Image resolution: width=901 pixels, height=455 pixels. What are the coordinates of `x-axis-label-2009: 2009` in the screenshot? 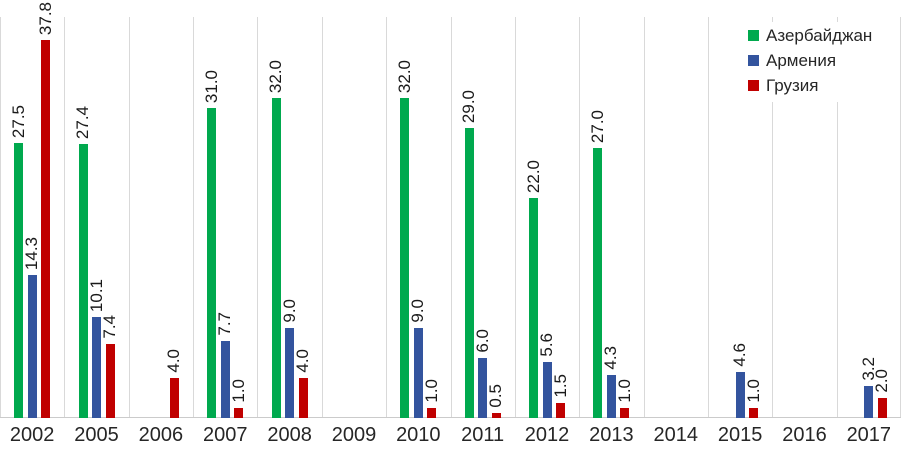 It's located at (354, 435).